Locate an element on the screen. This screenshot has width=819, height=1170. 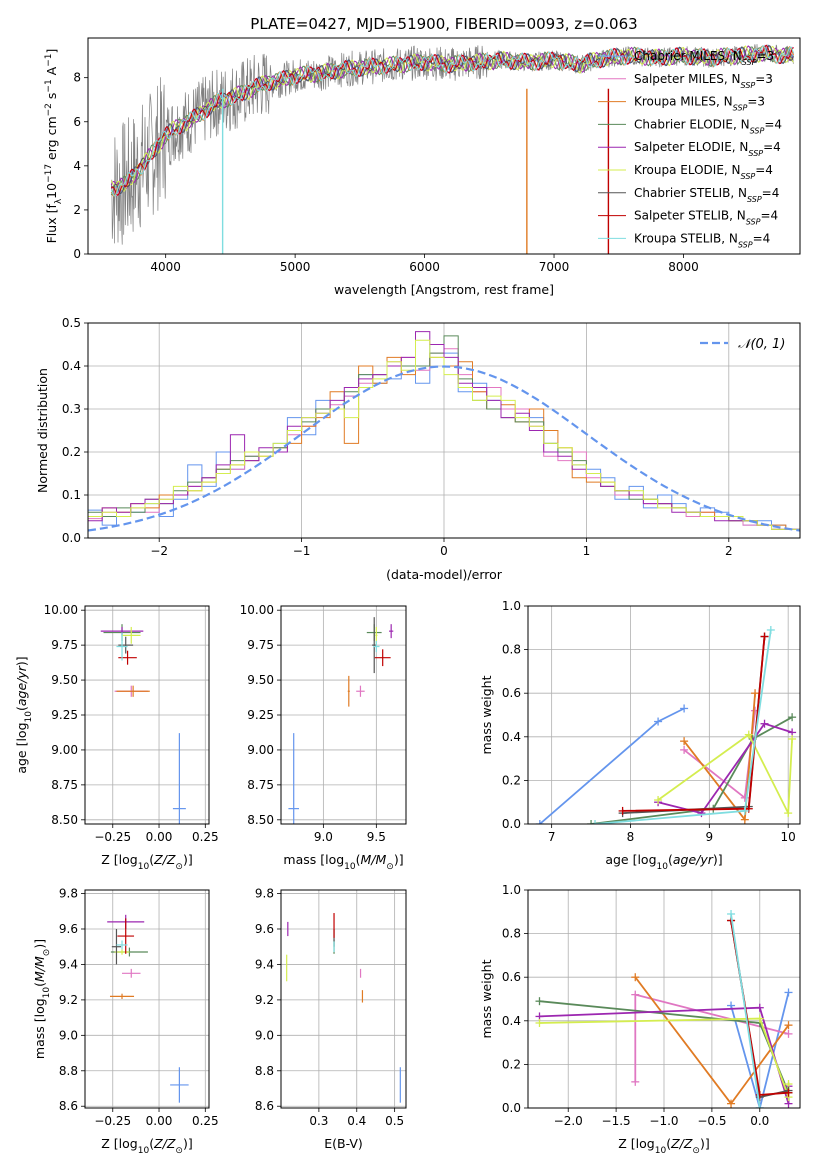
legend-label-value: =3 is located at coordinates (756, 102).